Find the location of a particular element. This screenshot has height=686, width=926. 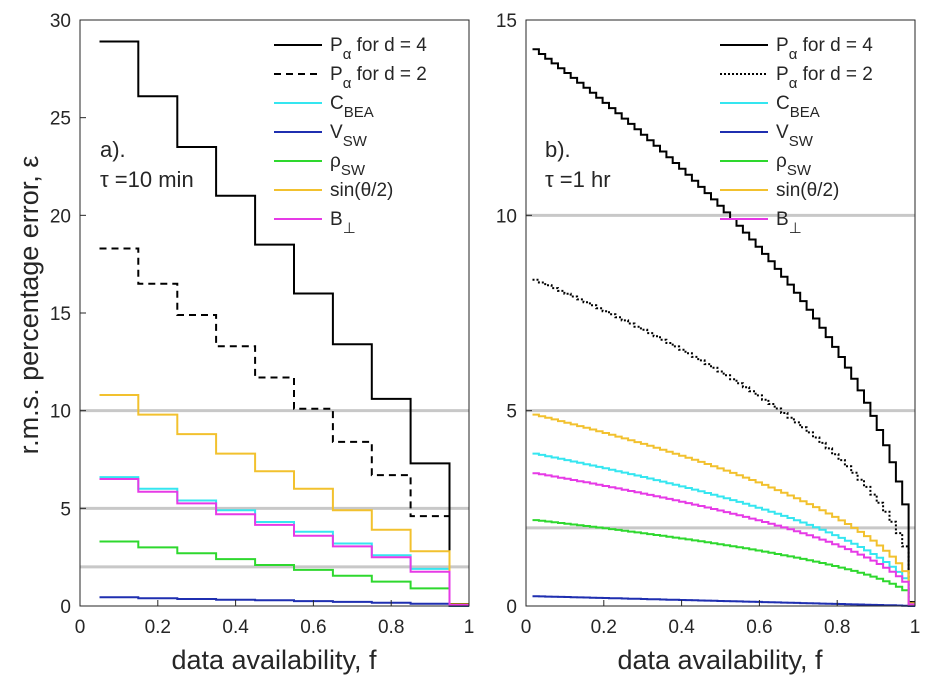

y-tick-label: 25 is located at coordinates (60, 119).